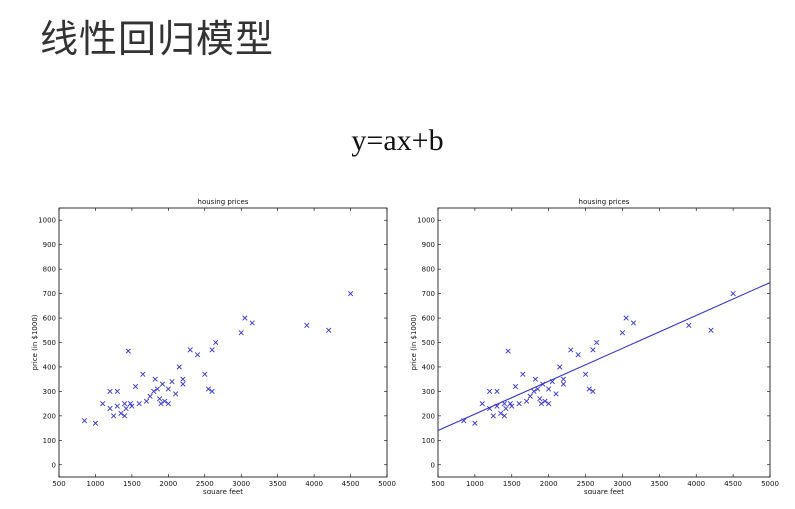 Image resolution: width=795 pixels, height=509 pixels. What do you see at coordinates (49, 270) in the screenshot?
I see `y-tick-label: 800` at bounding box center [49, 270].